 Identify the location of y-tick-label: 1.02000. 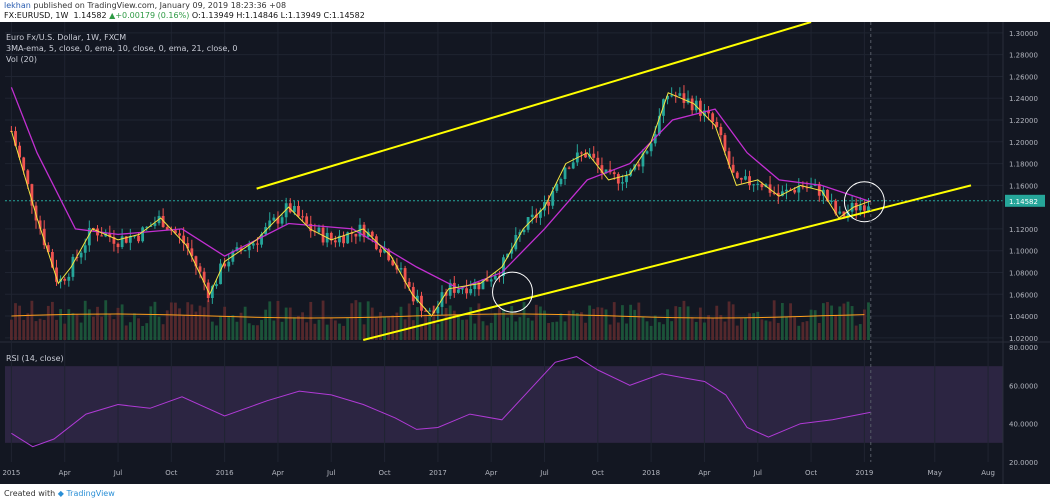
(1023, 339).